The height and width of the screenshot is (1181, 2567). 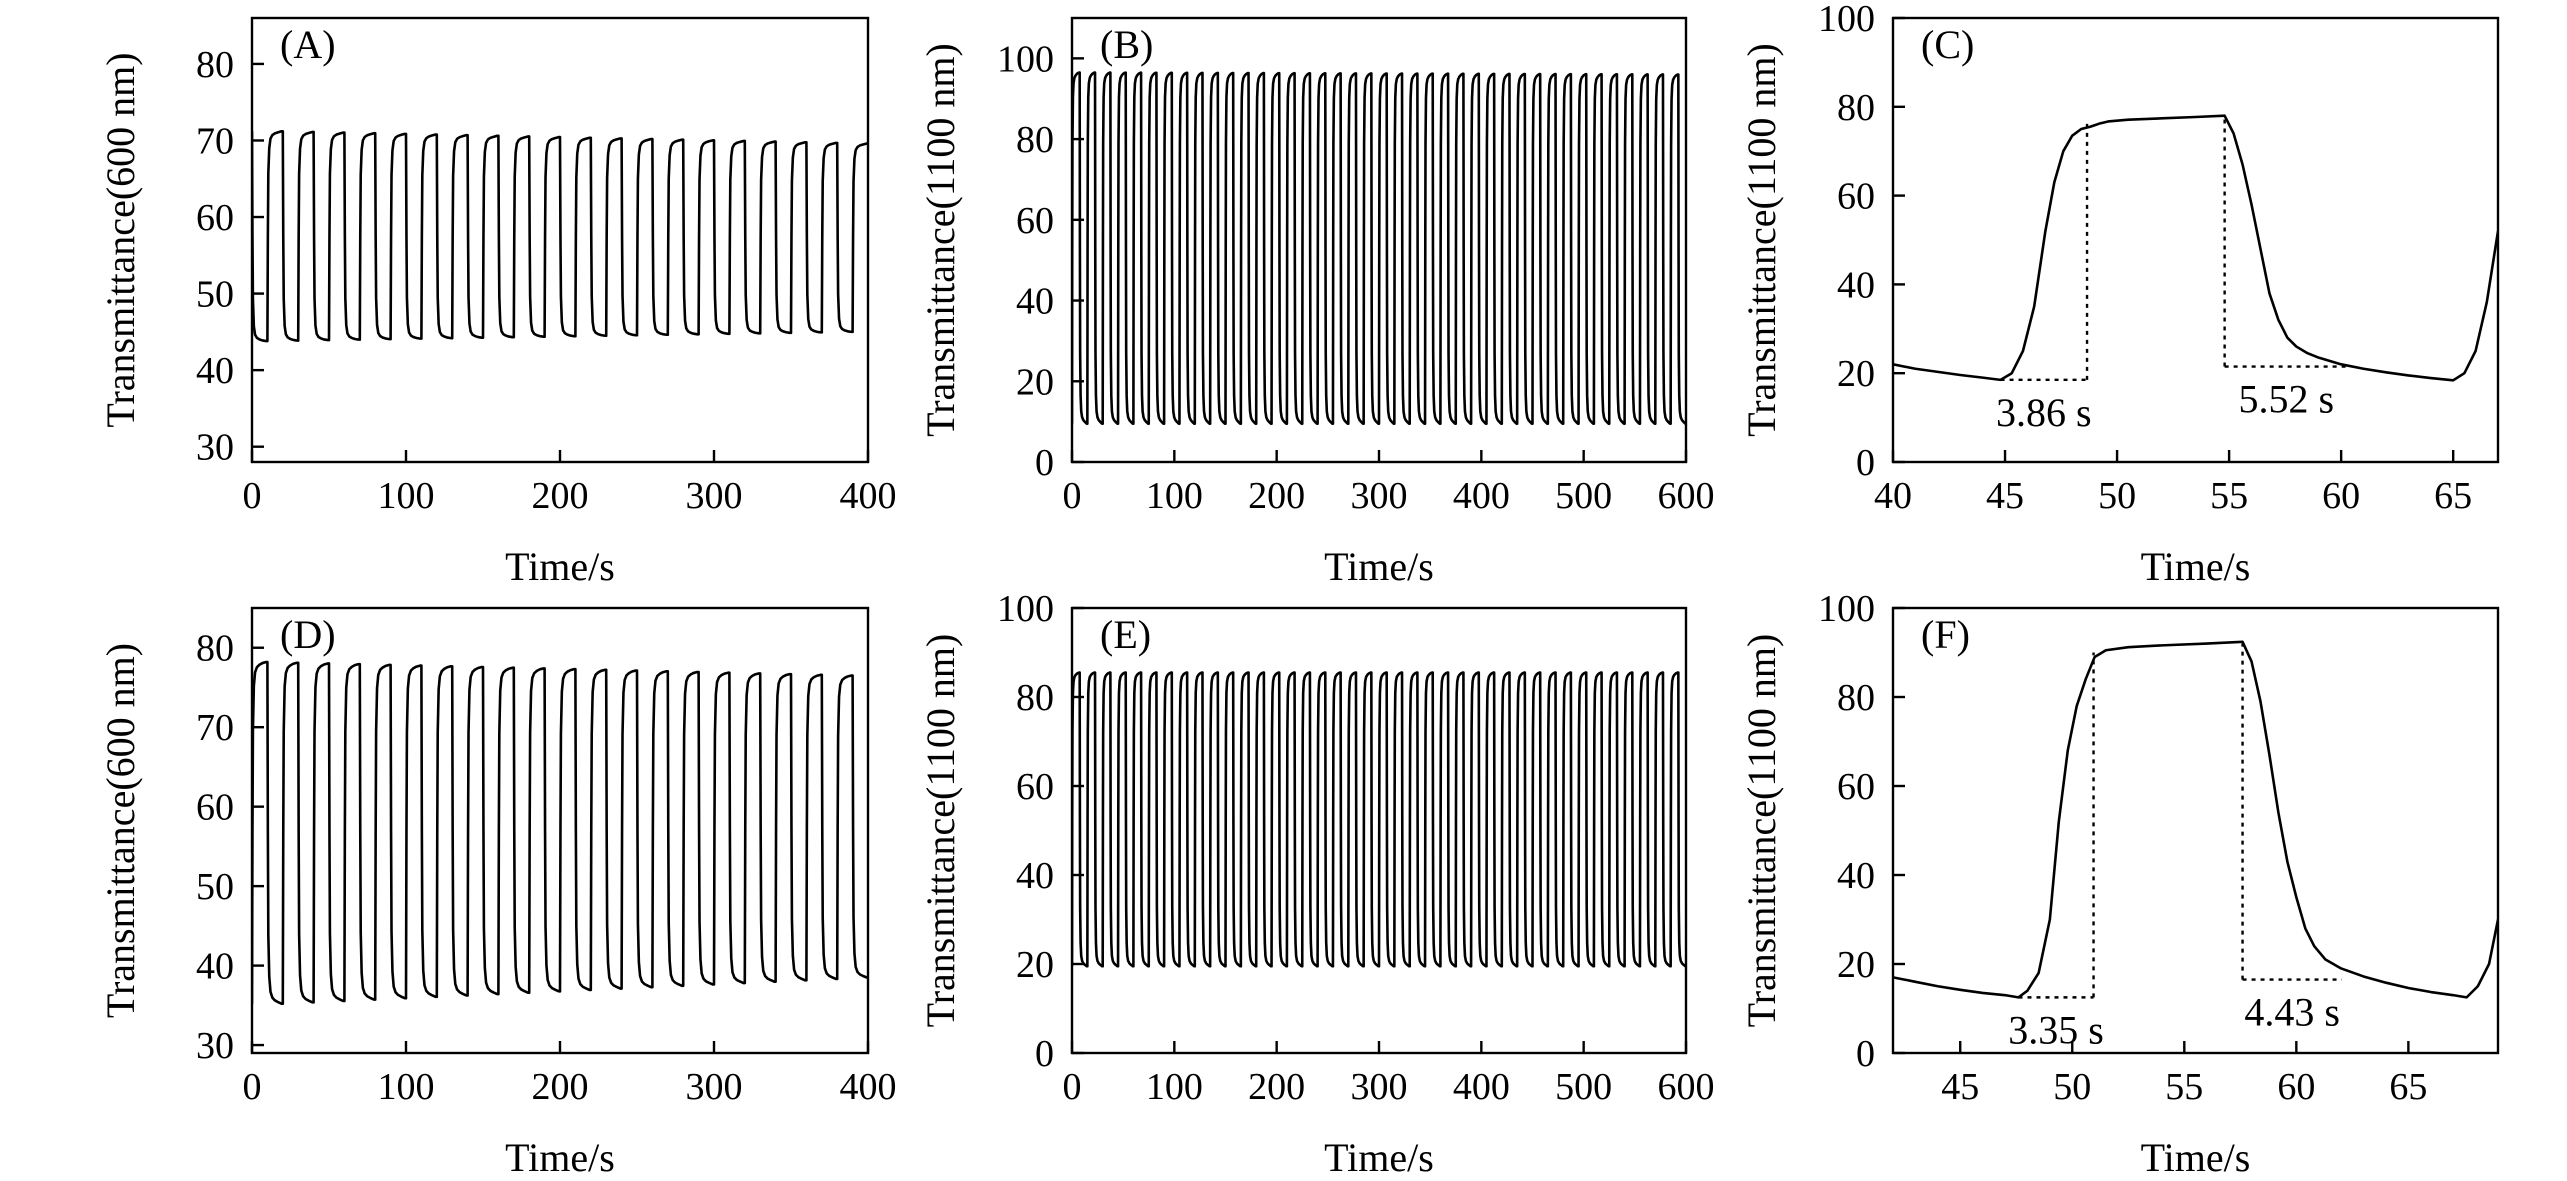 I want to click on annotation-label: 5.52 s, so click(x=2286, y=399).